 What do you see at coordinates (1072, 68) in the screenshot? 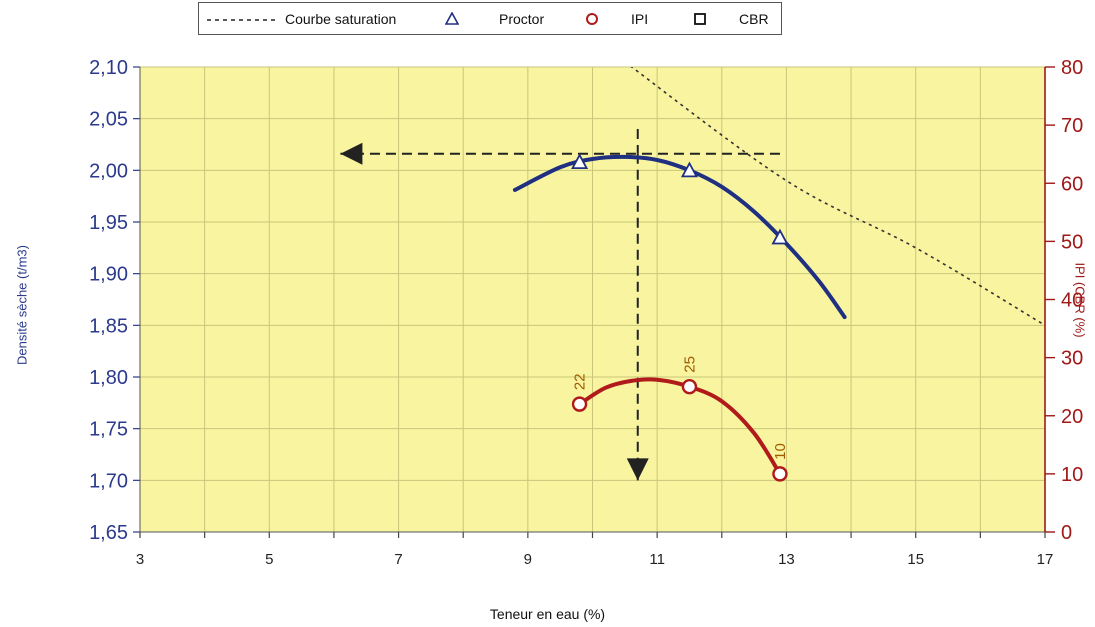
I see `y2-tick-label: 80` at bounding box center [1072, 68].